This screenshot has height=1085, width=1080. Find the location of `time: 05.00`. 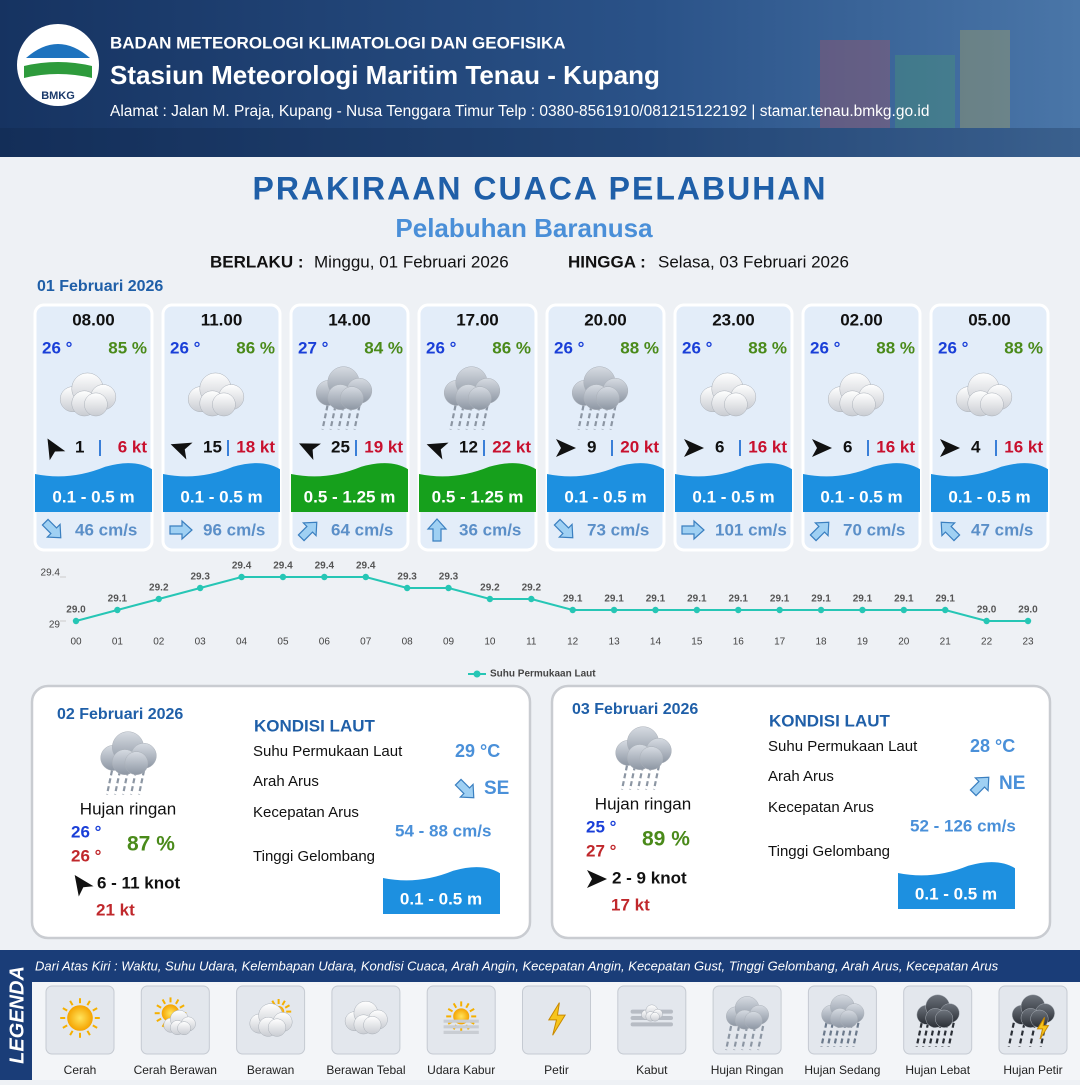

time: 05.00 is located at coordinates (989, 319).